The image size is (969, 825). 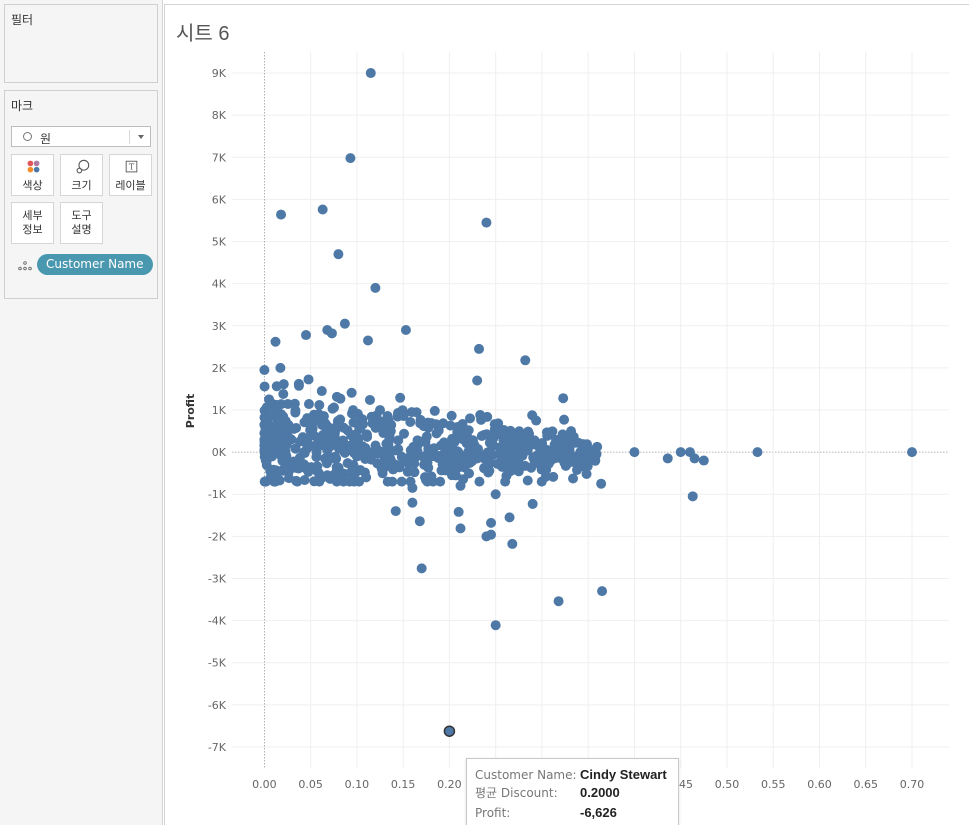 I want to click on marks-card: 마크 원 색상 크기 T, so click(x=81, y=194).